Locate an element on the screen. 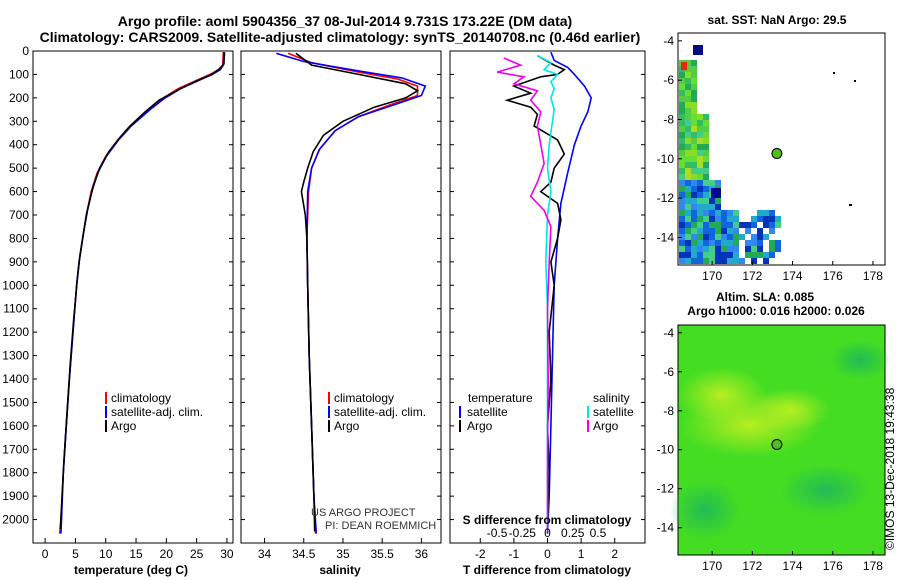  sst-cells is located at coordinates (730, 154).